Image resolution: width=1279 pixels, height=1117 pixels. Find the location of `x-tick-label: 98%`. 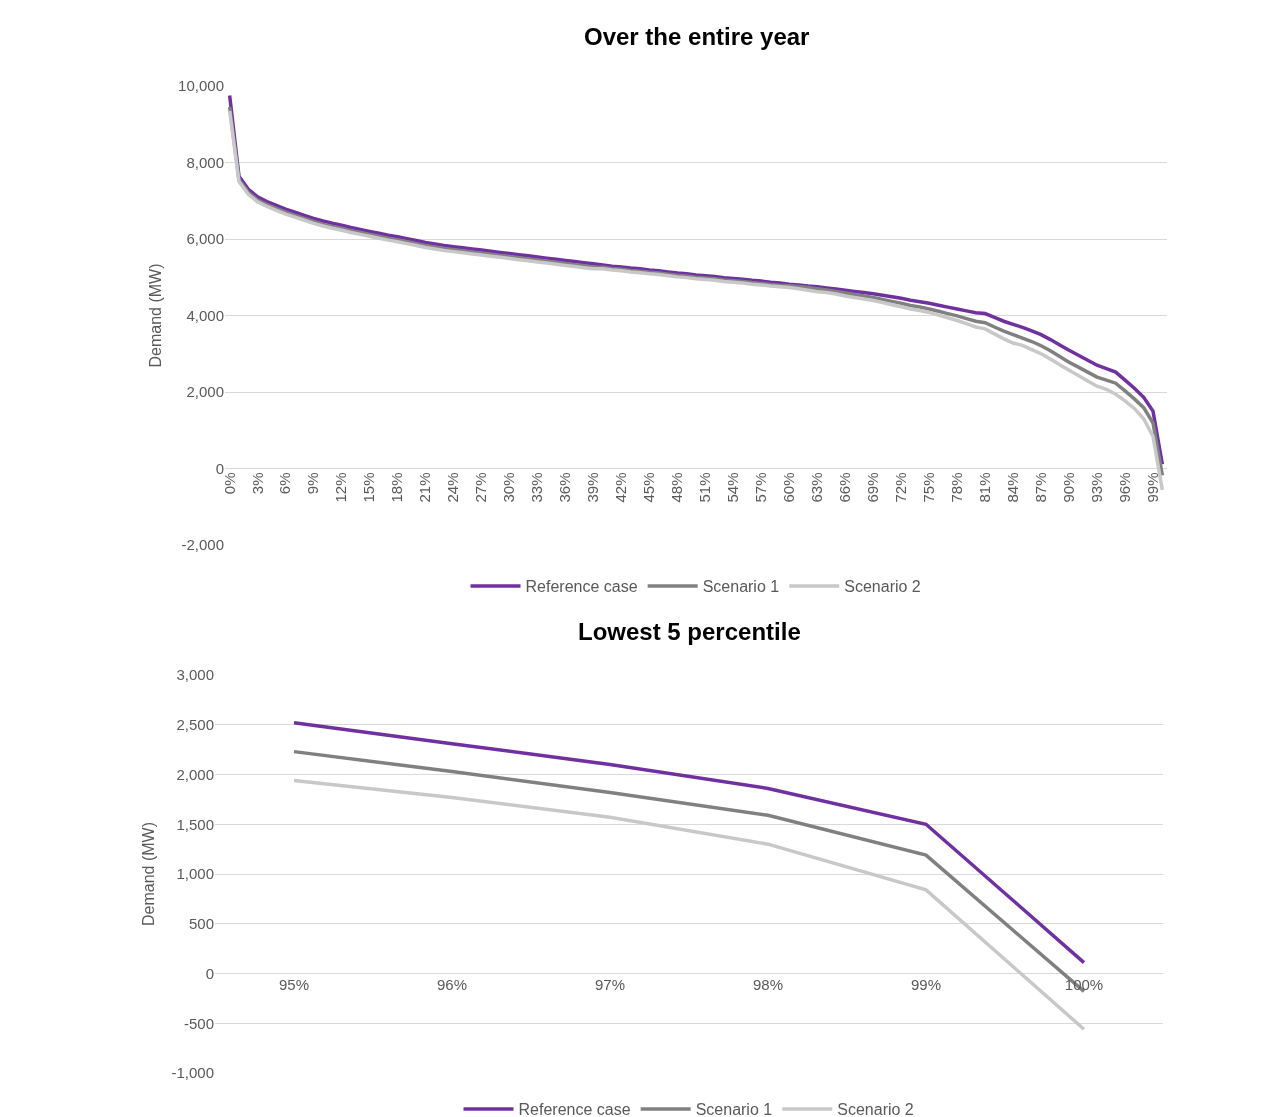

x-tick-label: 98% is located at coordinates (768, 984).